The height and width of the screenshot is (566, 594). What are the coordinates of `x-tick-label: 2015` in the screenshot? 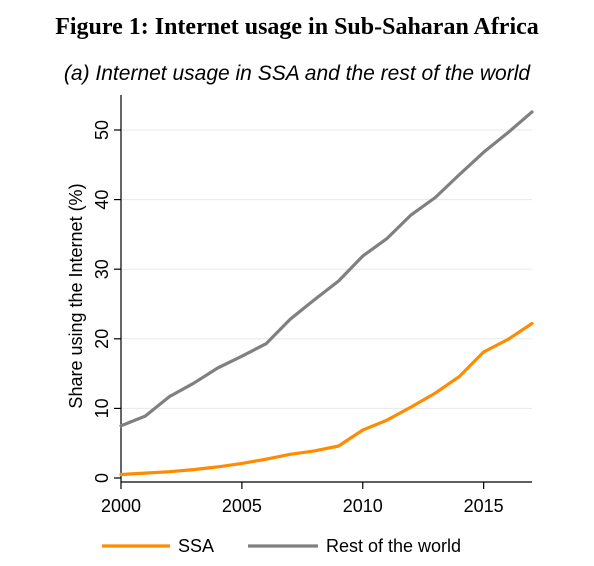 It's located at (484, 506).